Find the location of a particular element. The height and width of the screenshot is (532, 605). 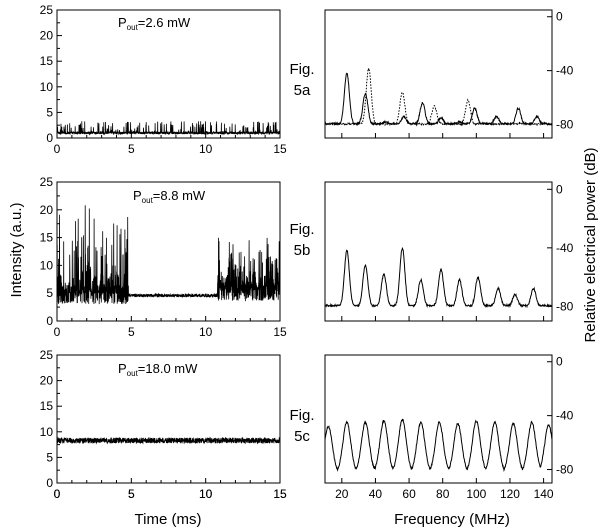

ylabel-right: Relative electrical power (dB) is located at coordinates (590, 244).